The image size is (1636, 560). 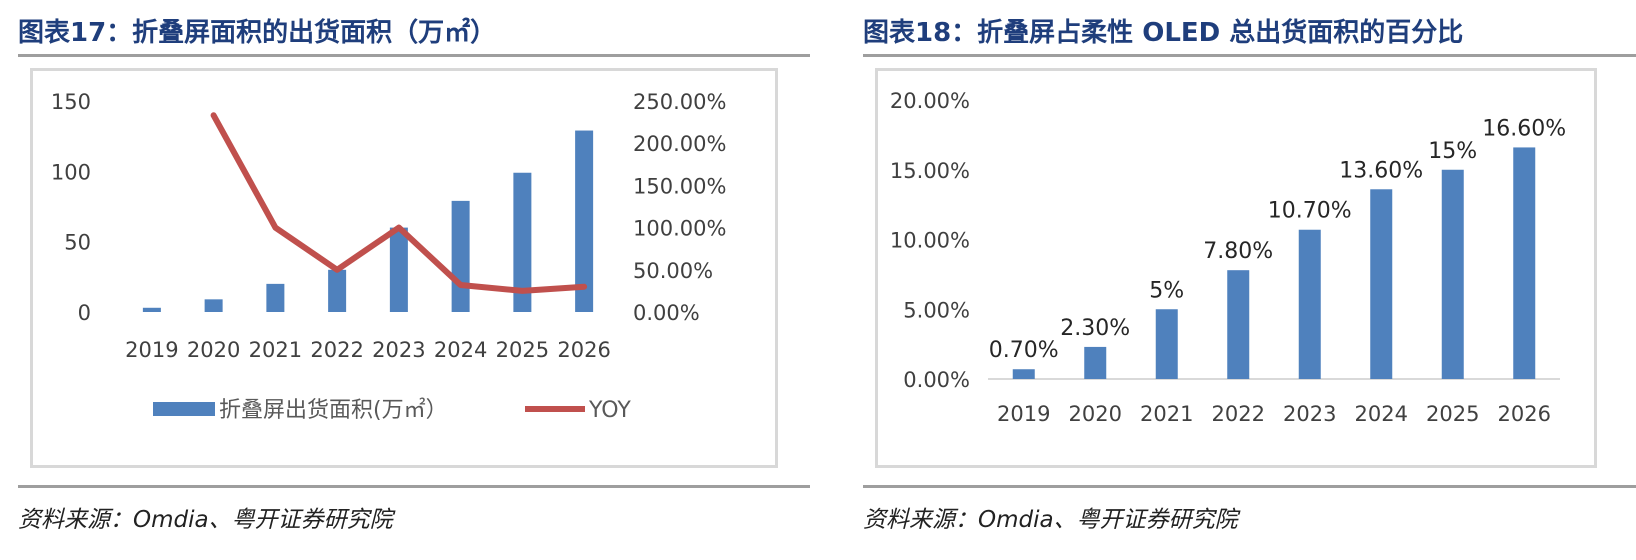 I want to click on right-y-tick-label: 250.00%, so click(x=679, y=102).